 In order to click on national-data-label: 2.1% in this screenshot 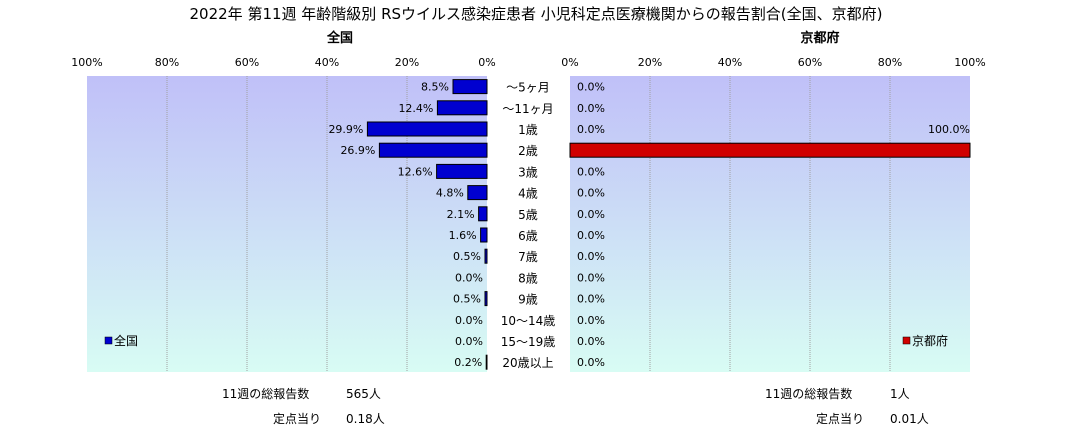, I will do `click(461, 214)`.